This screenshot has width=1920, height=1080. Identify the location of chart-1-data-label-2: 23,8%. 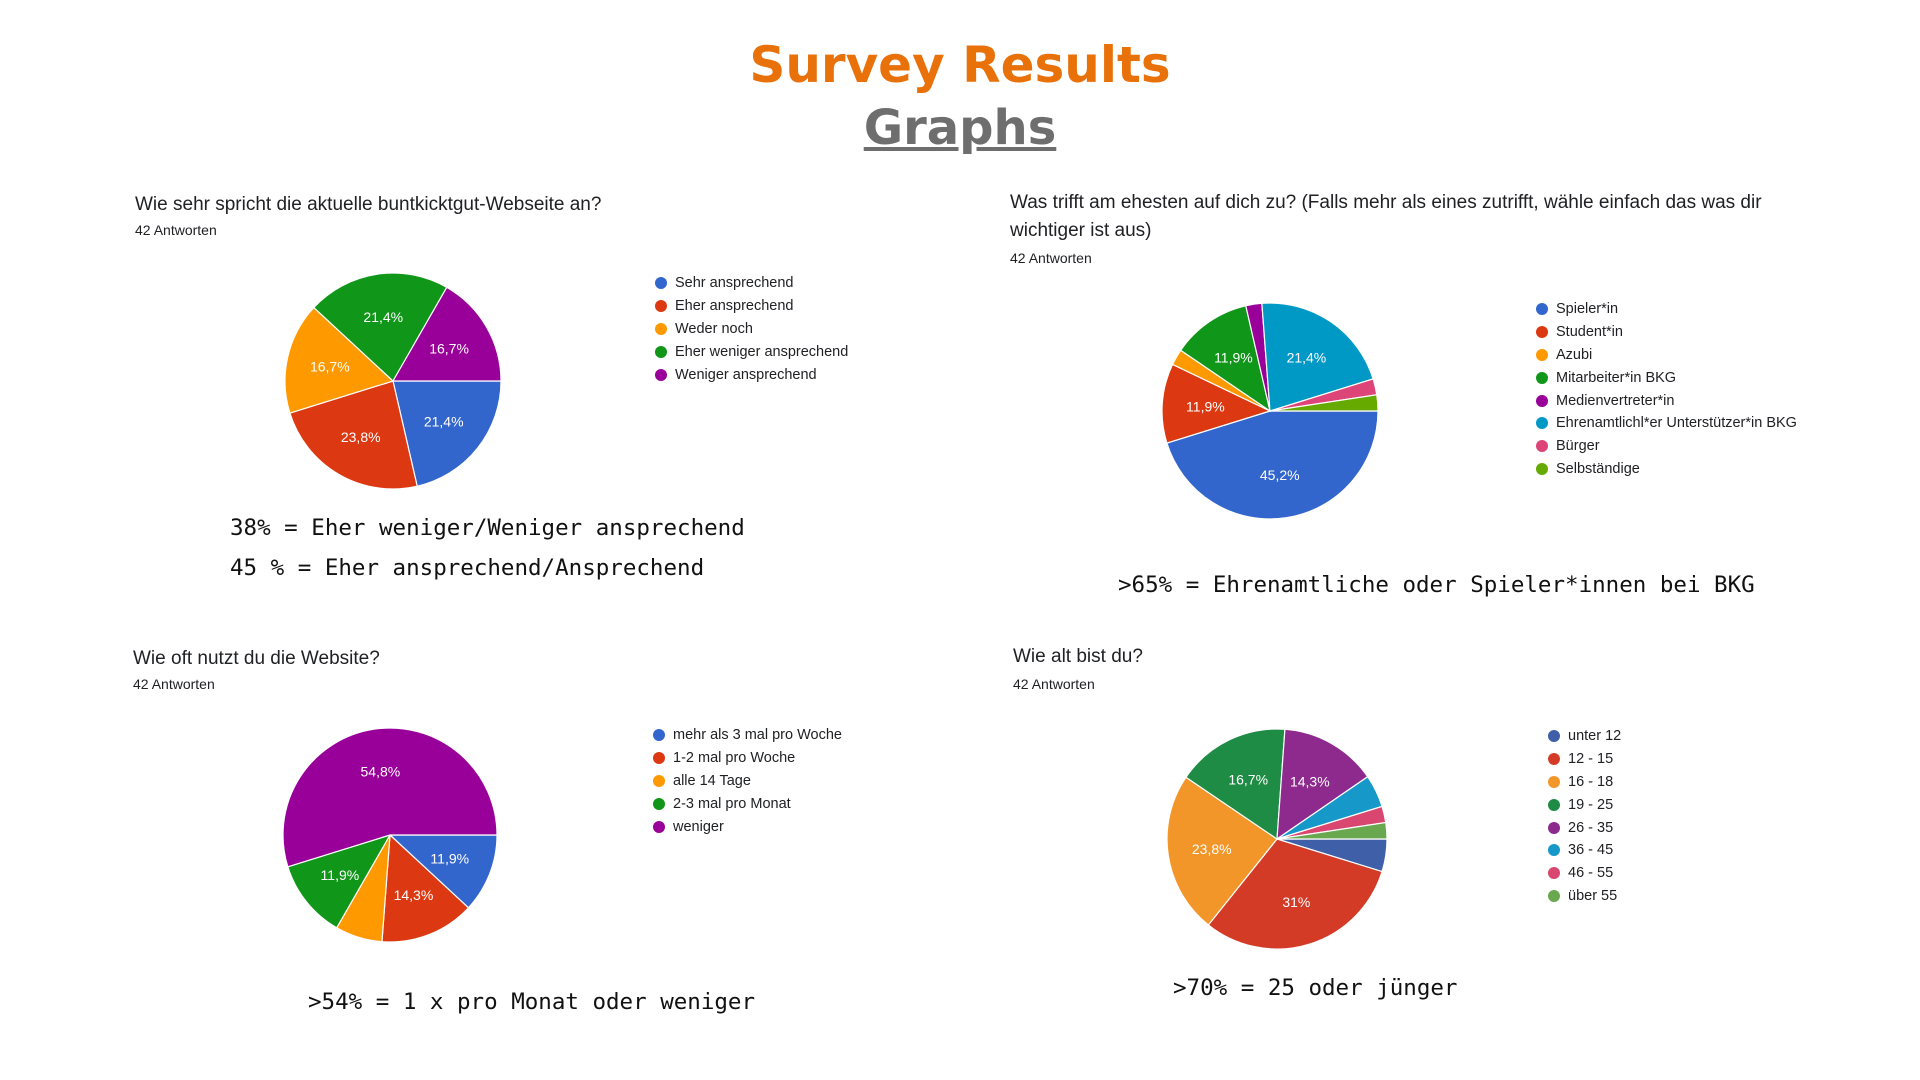
(361, 437).